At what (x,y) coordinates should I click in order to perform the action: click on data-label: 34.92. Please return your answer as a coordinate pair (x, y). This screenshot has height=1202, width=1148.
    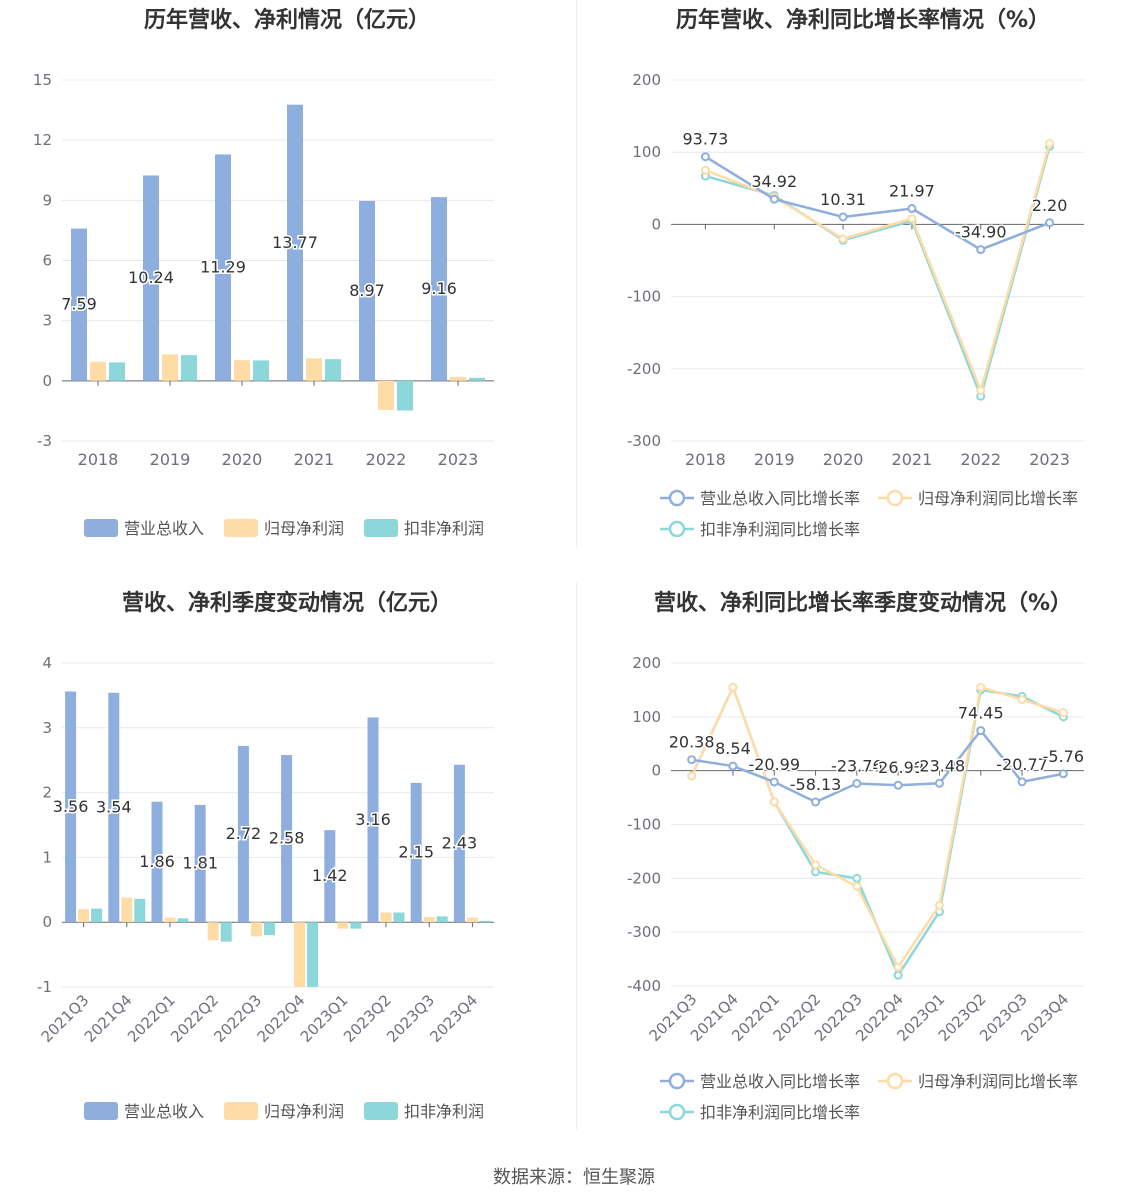
    Looking at the image, I should click on (774, 181).